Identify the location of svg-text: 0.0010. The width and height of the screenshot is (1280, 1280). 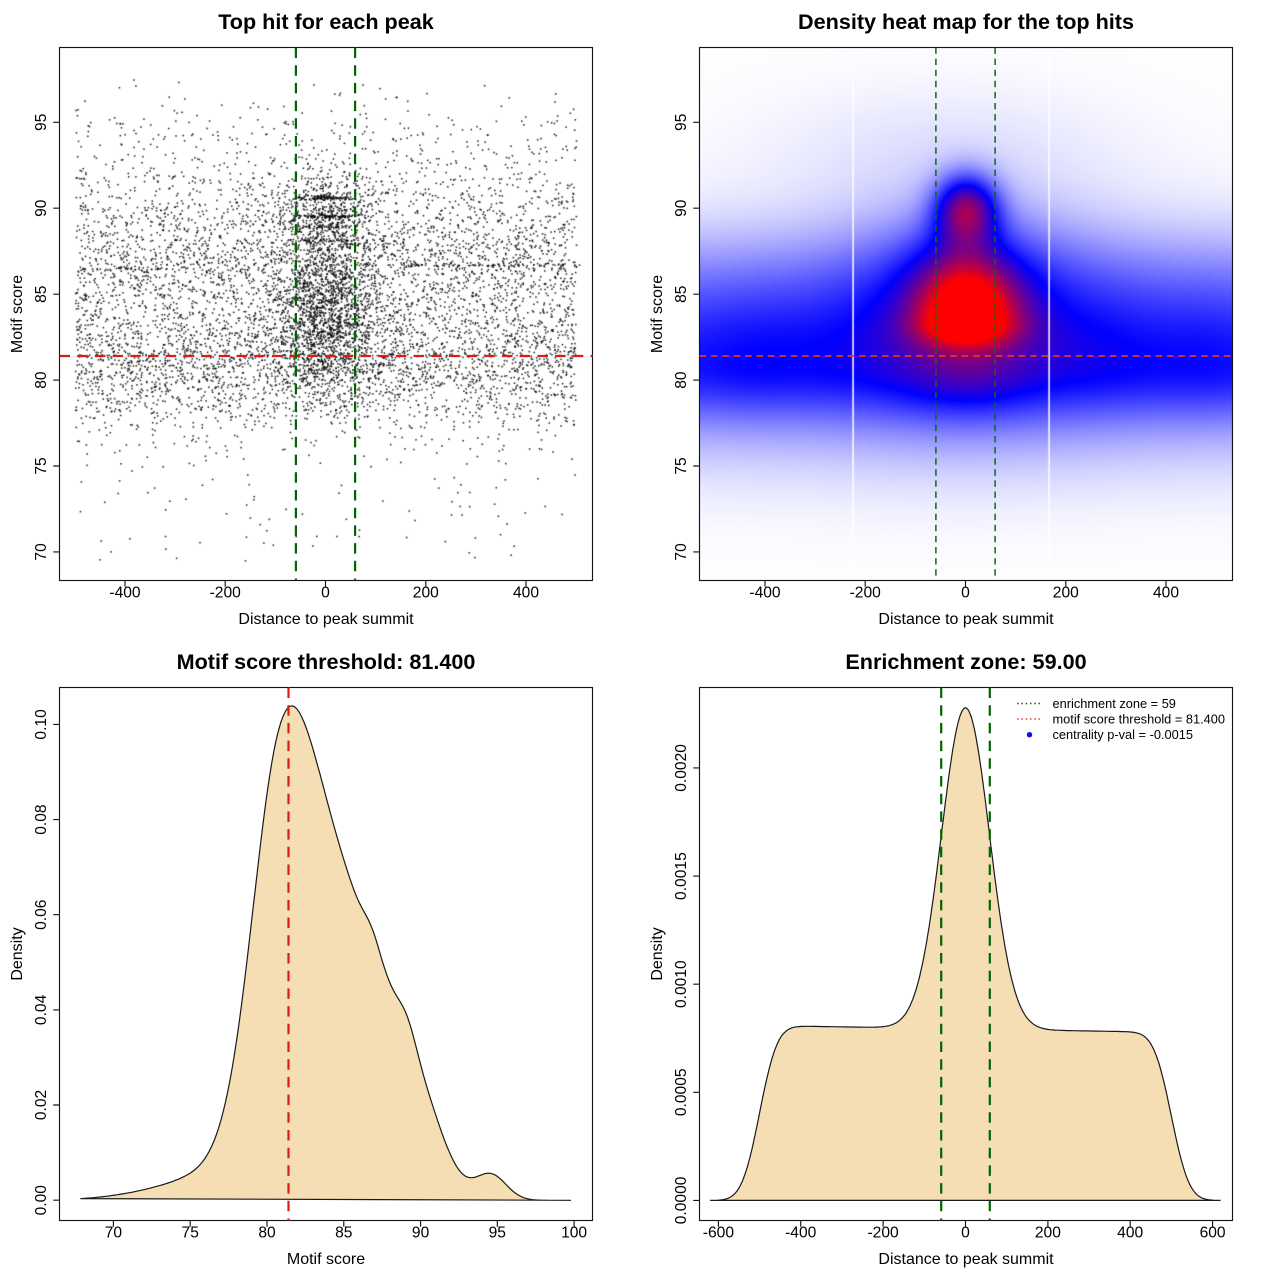
(681, 984).